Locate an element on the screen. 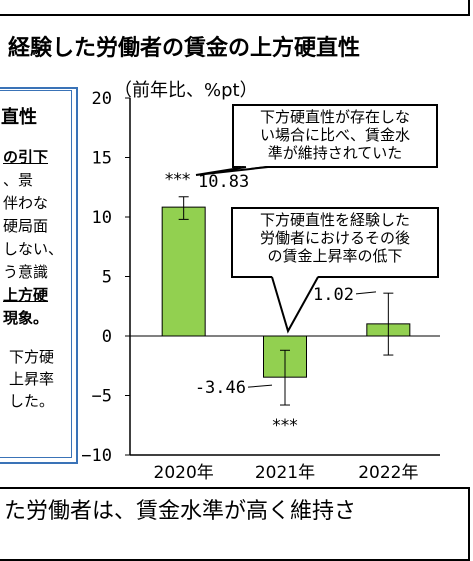 Image resolution: width=473 pixels, height=561 pixels. left-panel-line: 下方硬 is located at coordinates (32, 357).